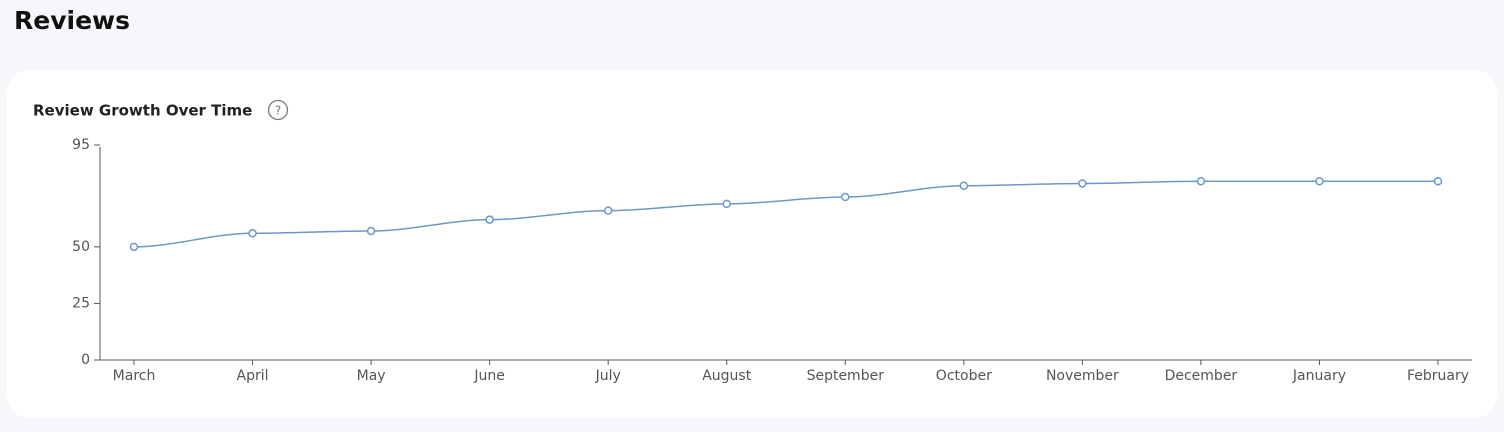  Describe the element at coordinates (85, 360) in the screenshot. I see `y-tick-label: 0` at that location.